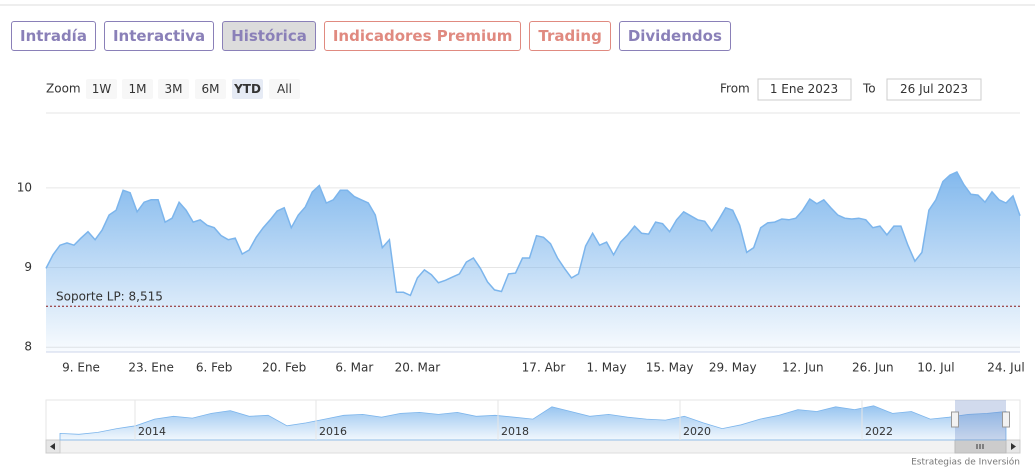 This screenshot has width=1035, height=476. I want to click on from-label: From, so click(735, 89).